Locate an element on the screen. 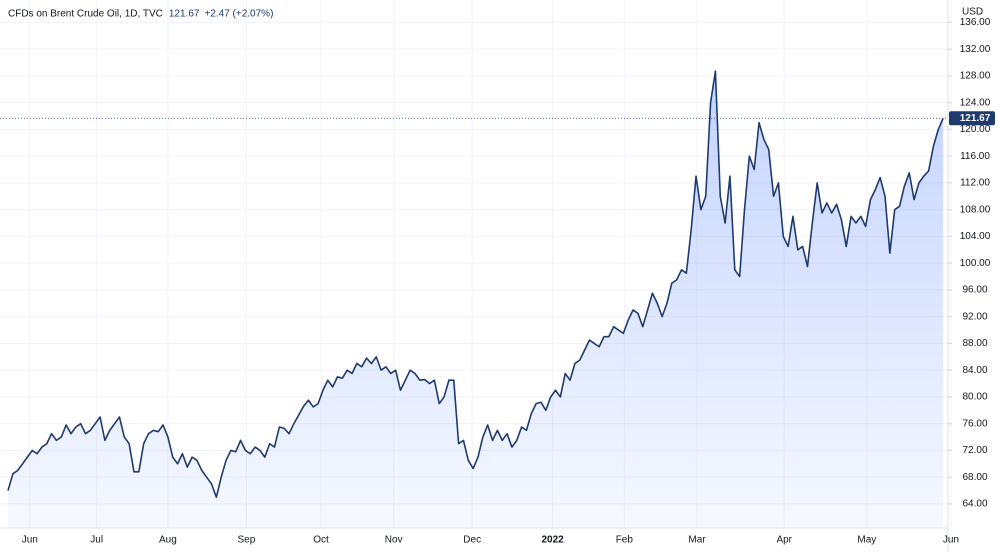 This screenshot has width=1000, height=552. x-tick-label: Mar is located at coordinates (697, 540).